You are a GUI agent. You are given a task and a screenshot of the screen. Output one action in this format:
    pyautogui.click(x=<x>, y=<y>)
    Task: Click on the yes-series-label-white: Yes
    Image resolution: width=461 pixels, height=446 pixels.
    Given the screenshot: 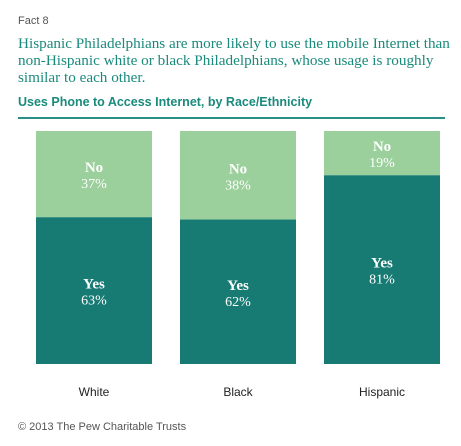 What is the action you would take?
    pyautogui.click(x=94, y=285)
    